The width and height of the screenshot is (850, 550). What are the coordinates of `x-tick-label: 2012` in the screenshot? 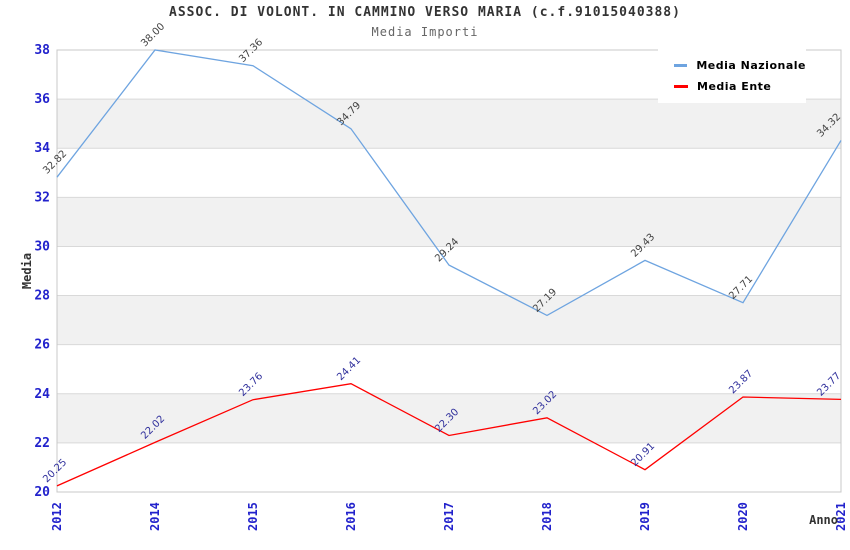 It's located at (57, 516).